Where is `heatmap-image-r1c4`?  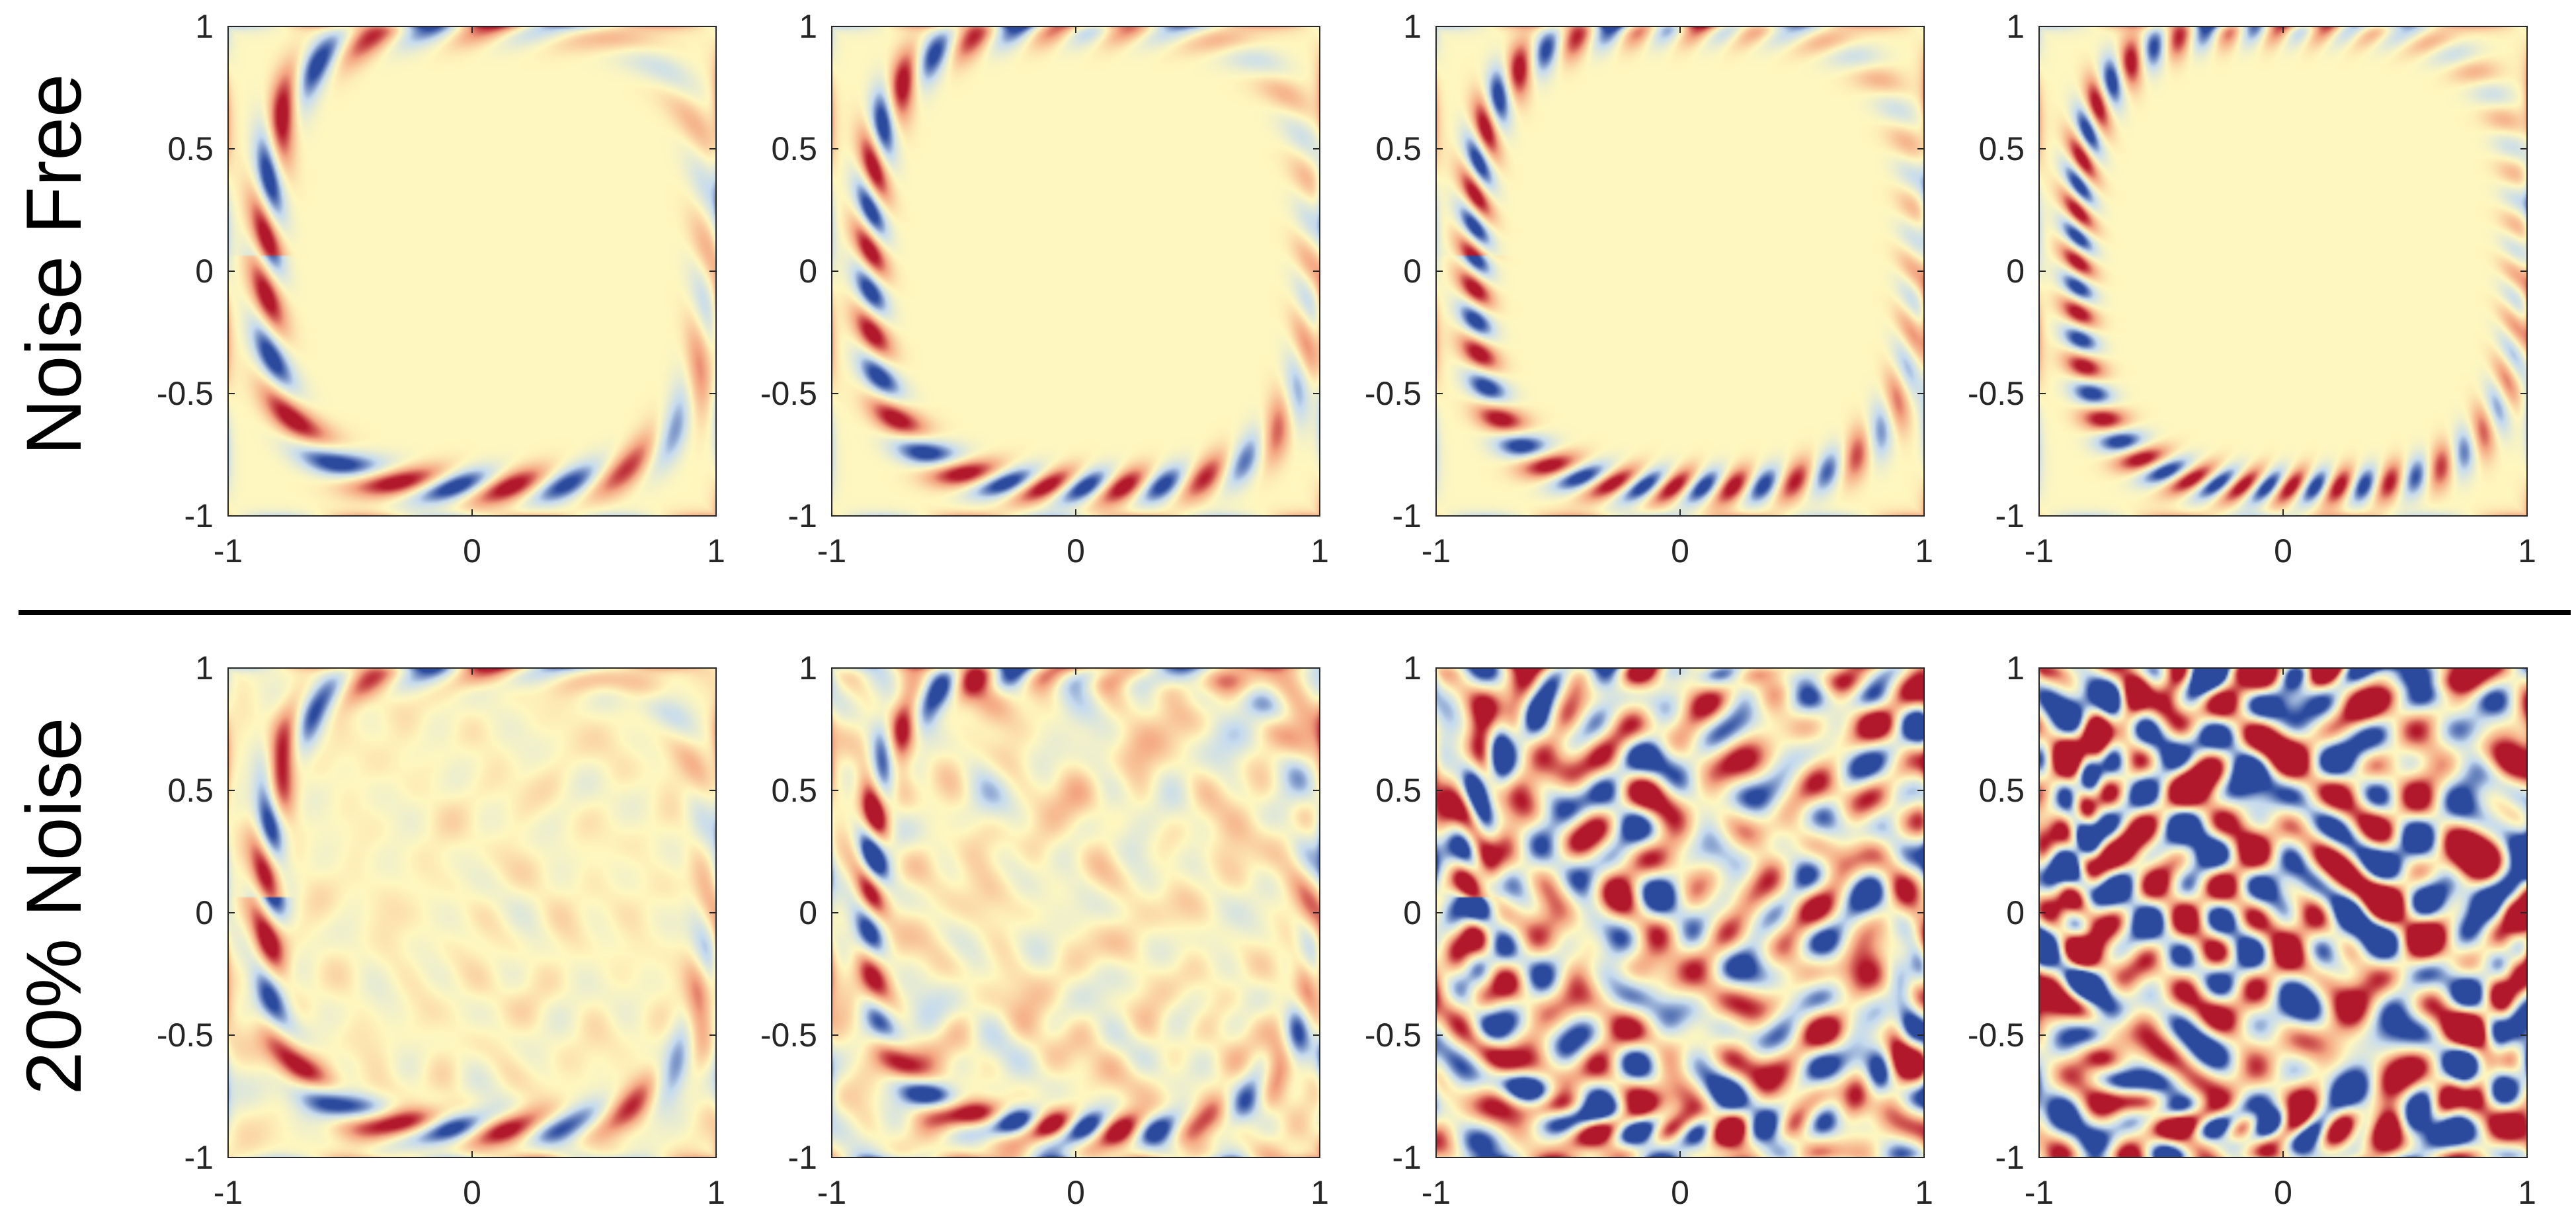
heatmap-image-r1c4 is located at coordinates (2283, 271).